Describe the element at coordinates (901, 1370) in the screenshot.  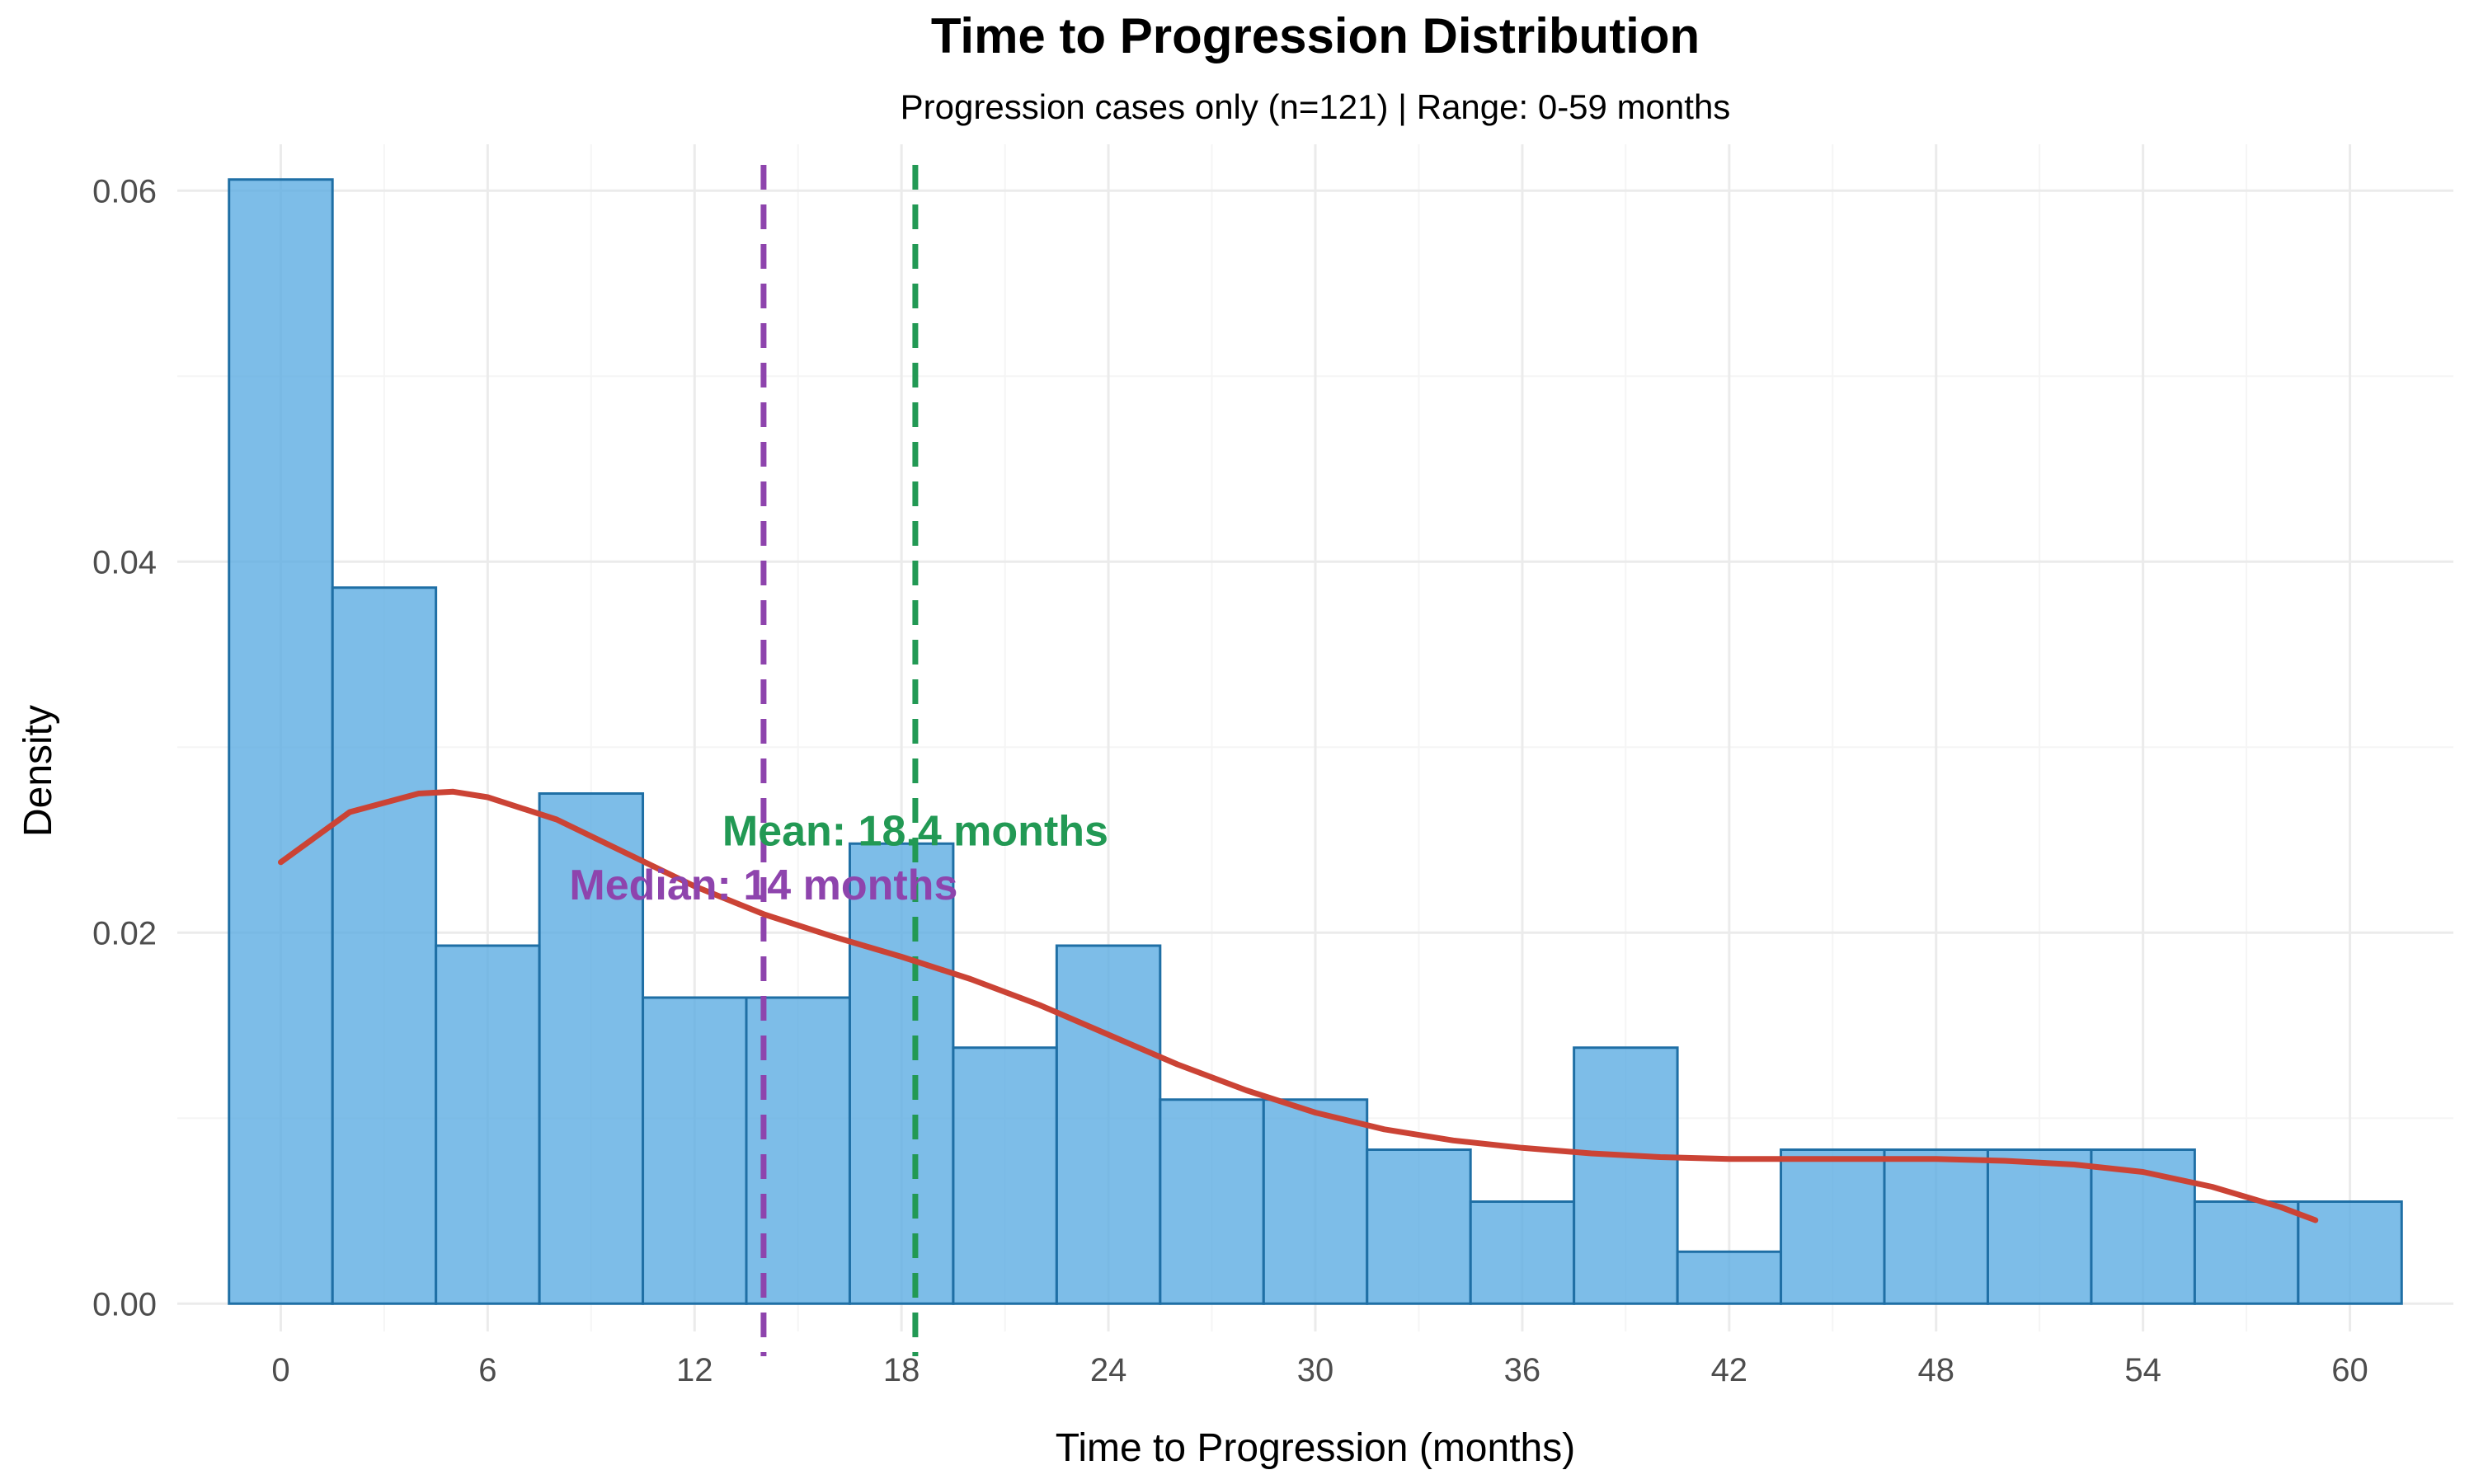
I see `x-tick-label: 18` at that location.